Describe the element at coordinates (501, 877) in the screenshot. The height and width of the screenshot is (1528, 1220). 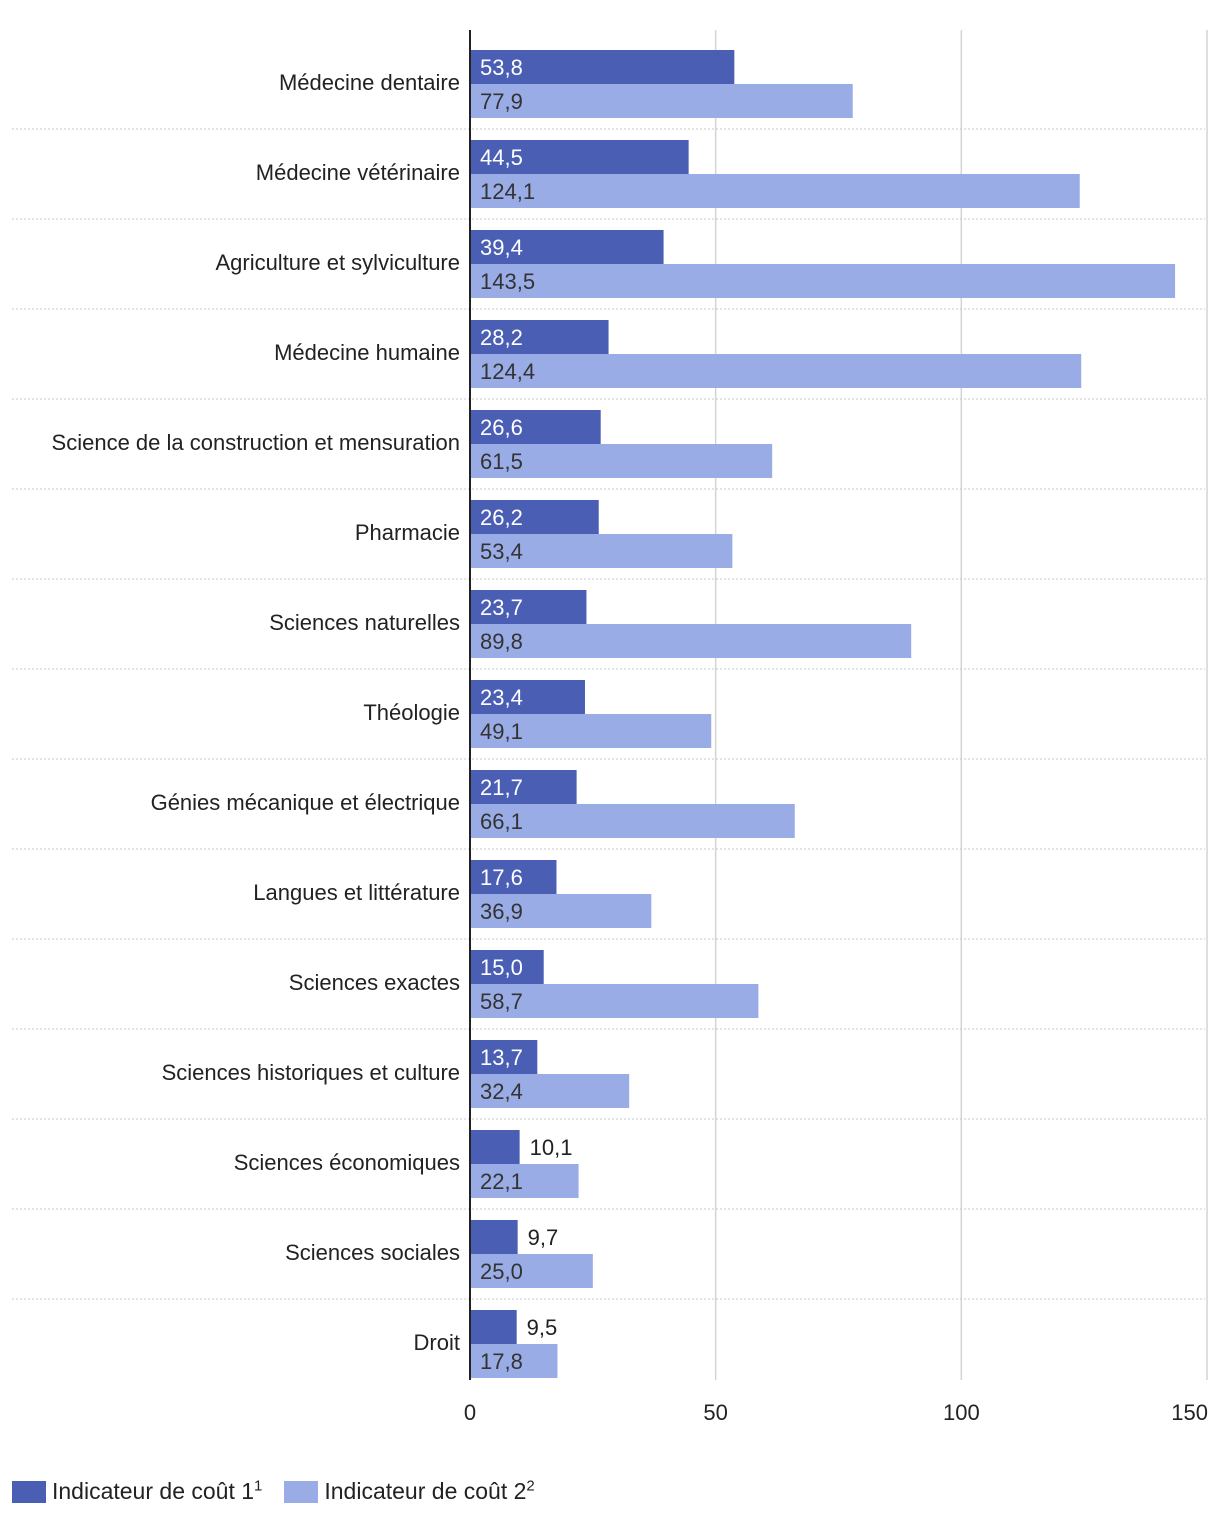
I see `data-label-series-1: 17,6` at that location.